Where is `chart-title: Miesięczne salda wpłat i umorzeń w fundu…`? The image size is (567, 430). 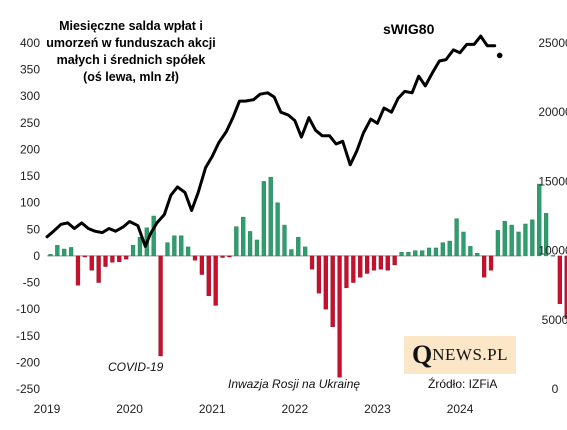 chart-title: Miesięczne salda wpłat i umorzeń w fundu… is located at coordinates (131, 52).